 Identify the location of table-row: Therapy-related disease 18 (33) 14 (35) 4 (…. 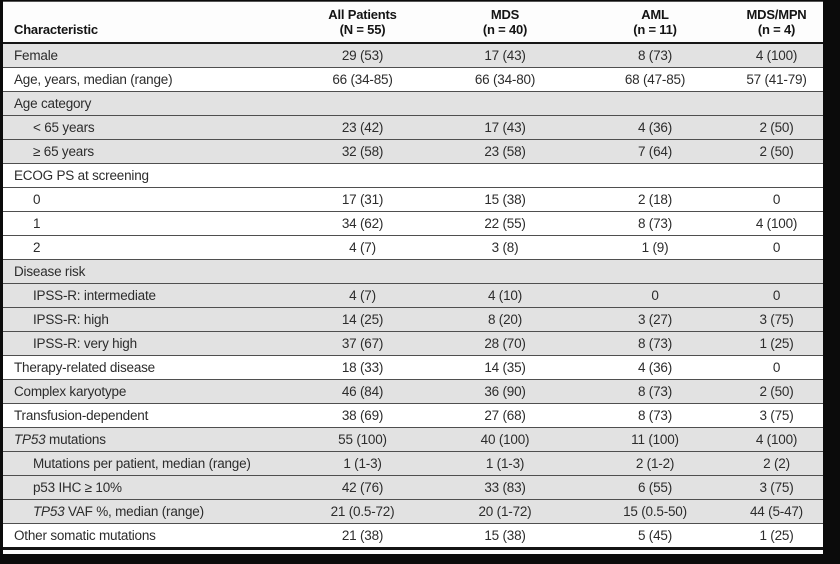
(413, 367).